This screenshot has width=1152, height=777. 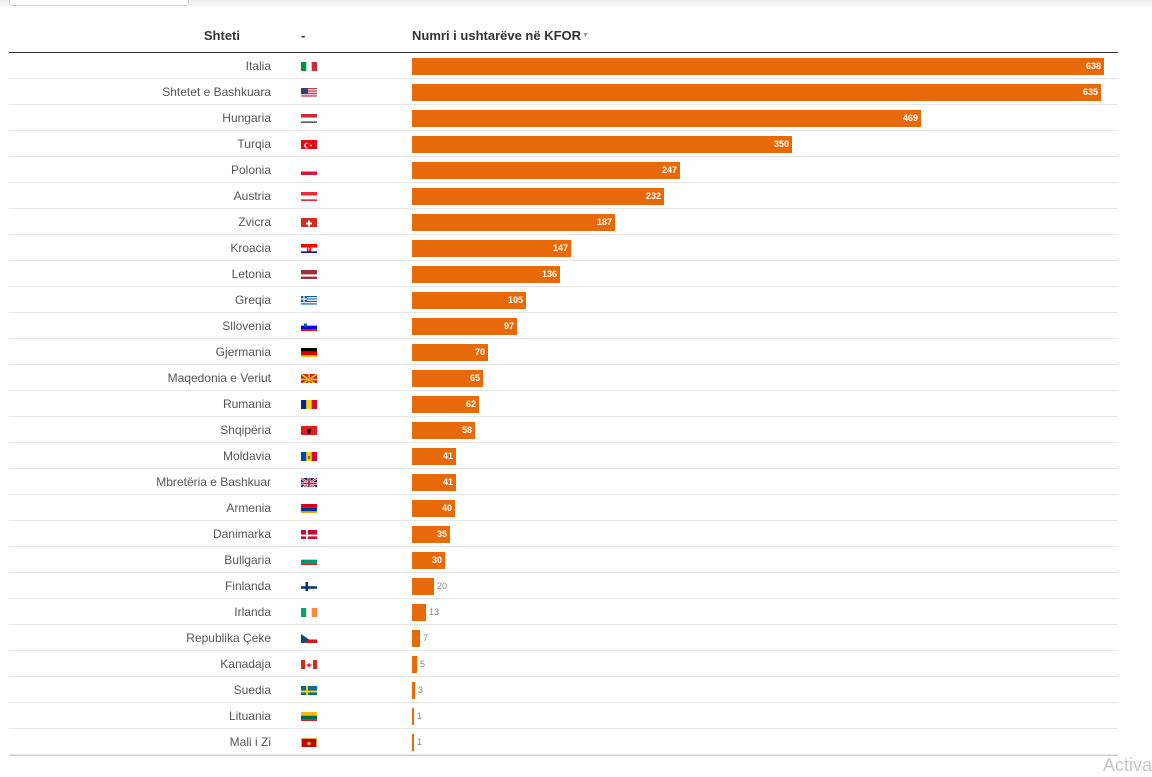 What do you see at coordinates (560, 482) in the screenshot?
I see `table-row: Mbretëria e Bashkuar 41` at bounding box center [560, 482].